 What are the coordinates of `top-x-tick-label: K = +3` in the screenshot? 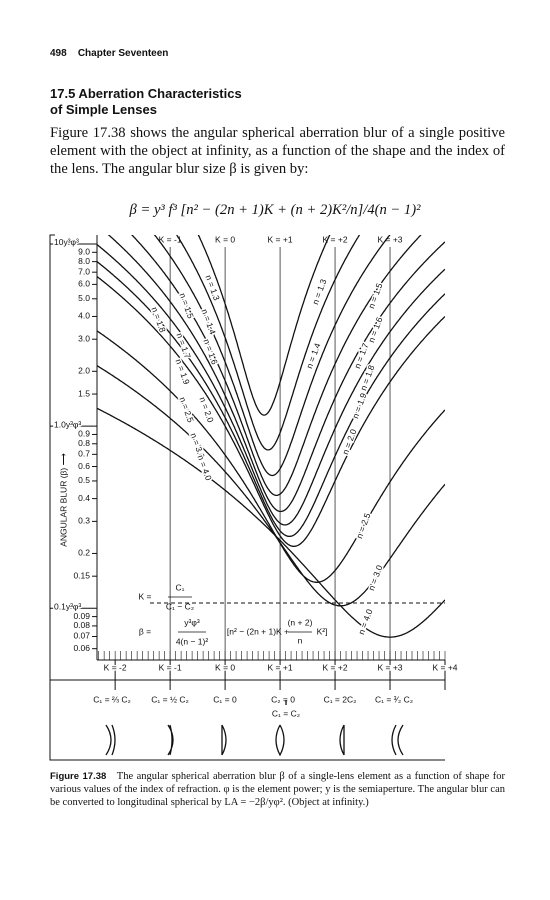 It's located at (389, 239).